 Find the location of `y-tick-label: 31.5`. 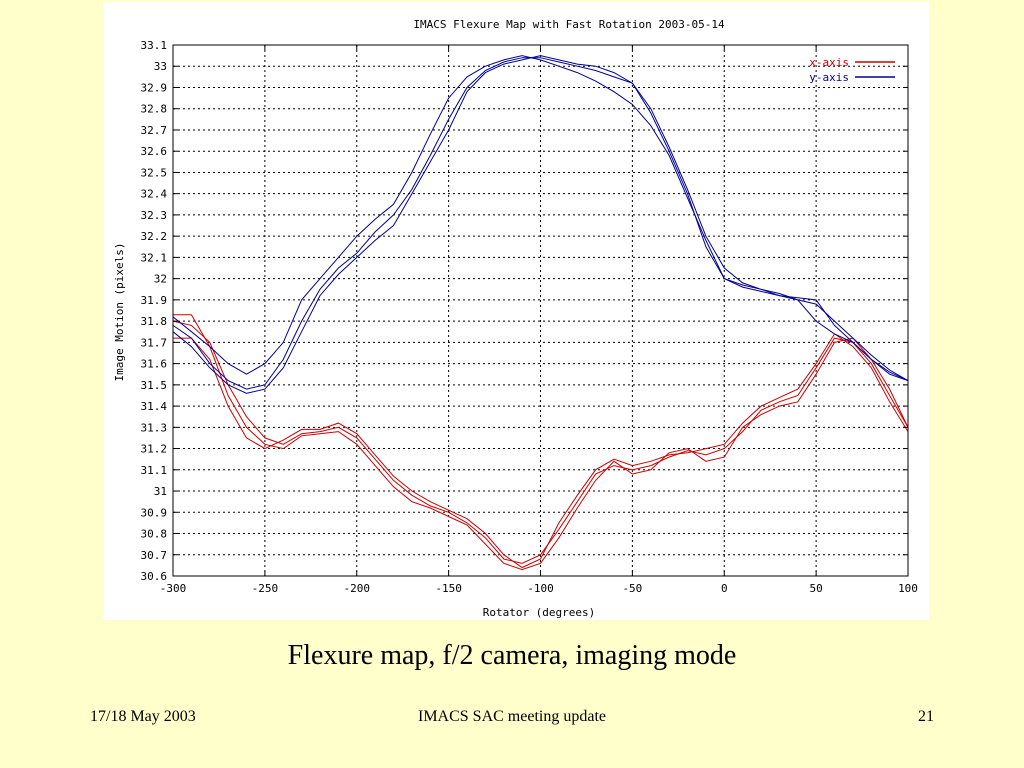

y-tick-label: 31.5 is located at coordinates (154, 385).